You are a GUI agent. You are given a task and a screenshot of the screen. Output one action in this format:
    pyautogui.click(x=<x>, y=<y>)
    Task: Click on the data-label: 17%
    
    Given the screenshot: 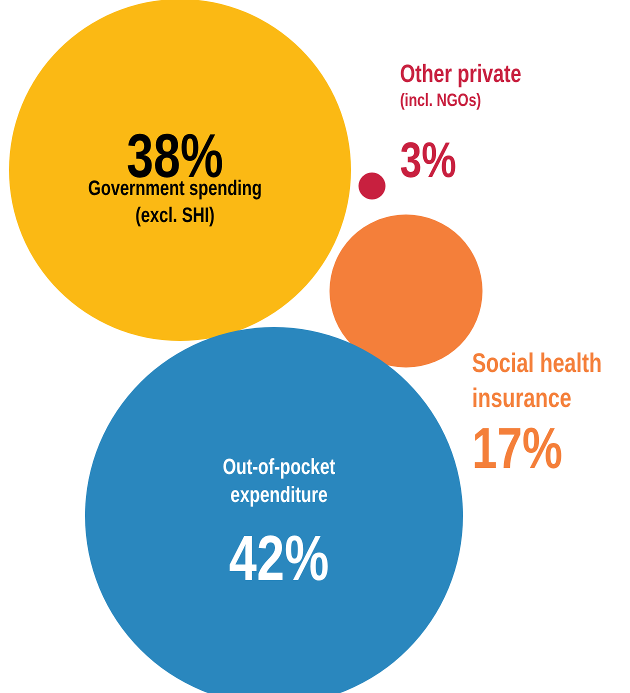 What is the action you would take?
    pyautogui.click(x=517, y=449)
    